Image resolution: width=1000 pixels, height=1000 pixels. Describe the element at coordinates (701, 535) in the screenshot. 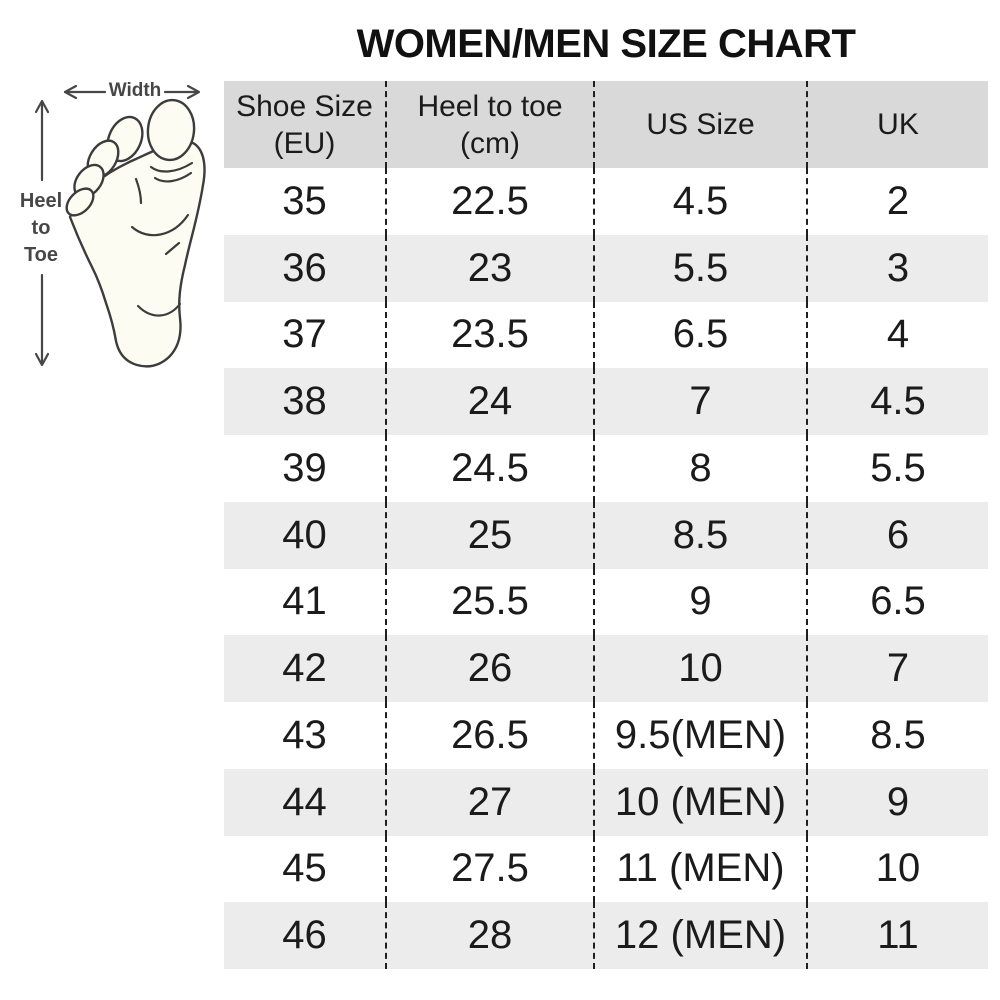

I see `cell-us-size: 8.5` at that location.